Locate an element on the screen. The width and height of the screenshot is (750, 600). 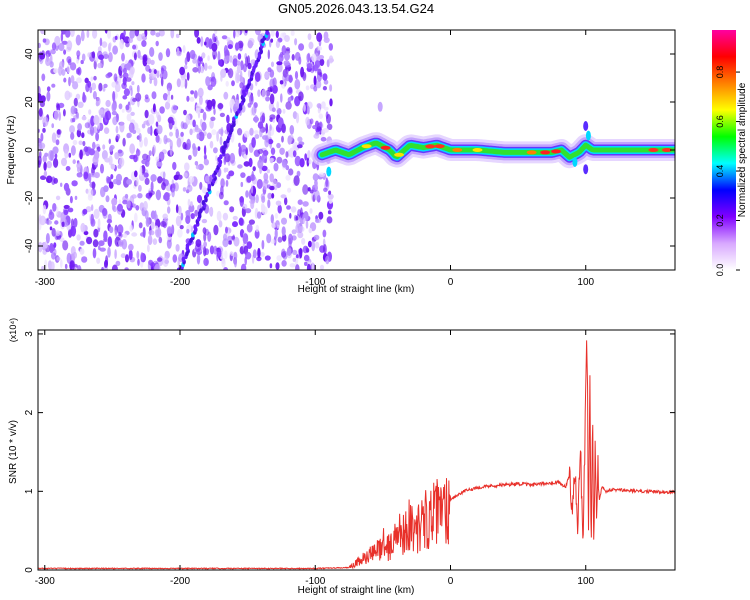
x-tick-label: 0 is located at coordinates (451, 581).